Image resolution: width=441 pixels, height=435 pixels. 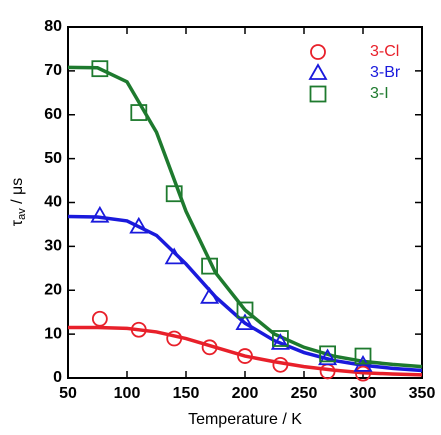 I want to click on y-tick-label: 80, so click(x=53, y=26).